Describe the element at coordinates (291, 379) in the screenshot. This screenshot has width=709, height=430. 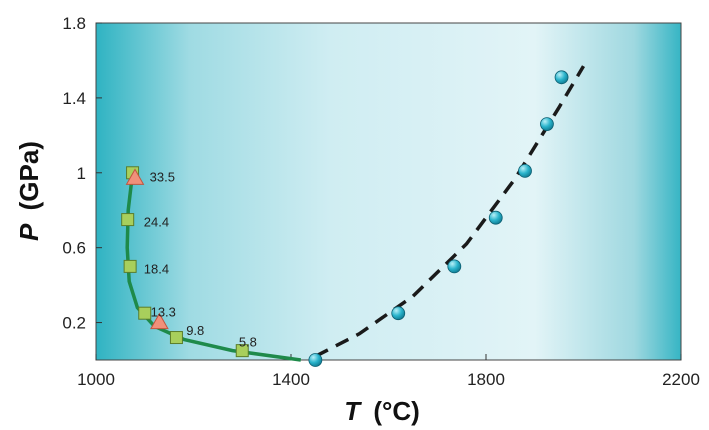
I see `x-tick-label: 1400` at that location.